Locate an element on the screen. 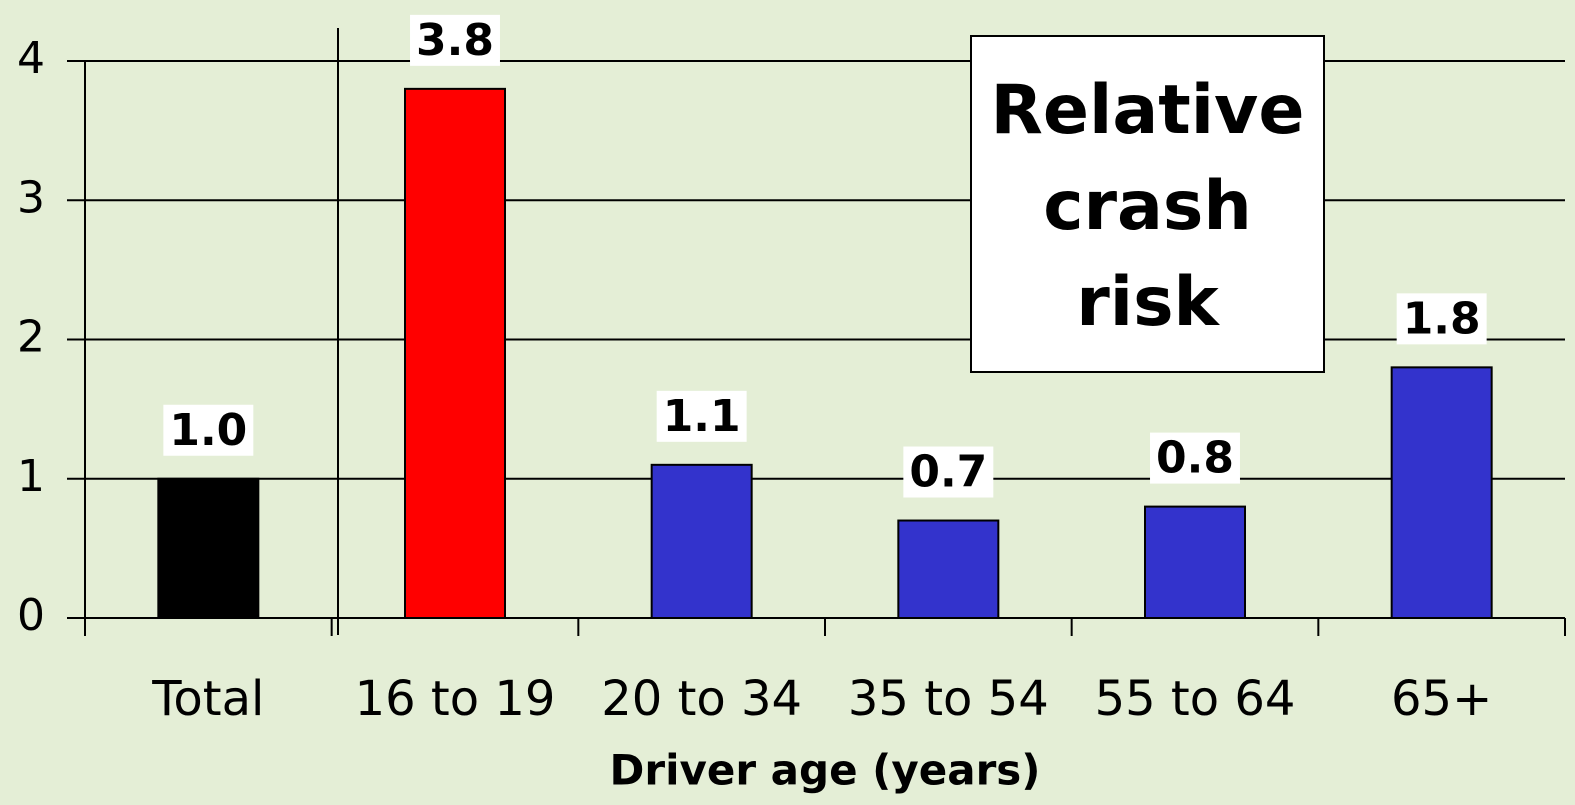 The width and height of the screenshot is (1575, 805). y-tick-label: 0 is located at coordinates (31, 615).